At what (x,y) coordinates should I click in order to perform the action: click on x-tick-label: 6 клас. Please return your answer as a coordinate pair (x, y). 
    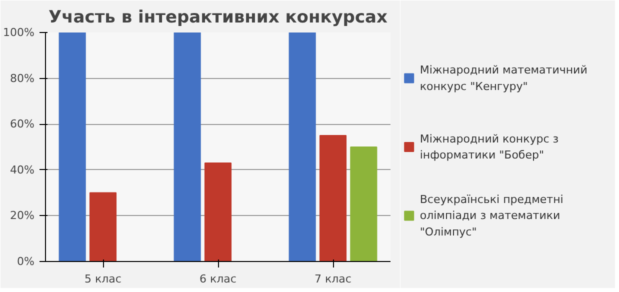
    Looking at the image, I should click on (218, 279).